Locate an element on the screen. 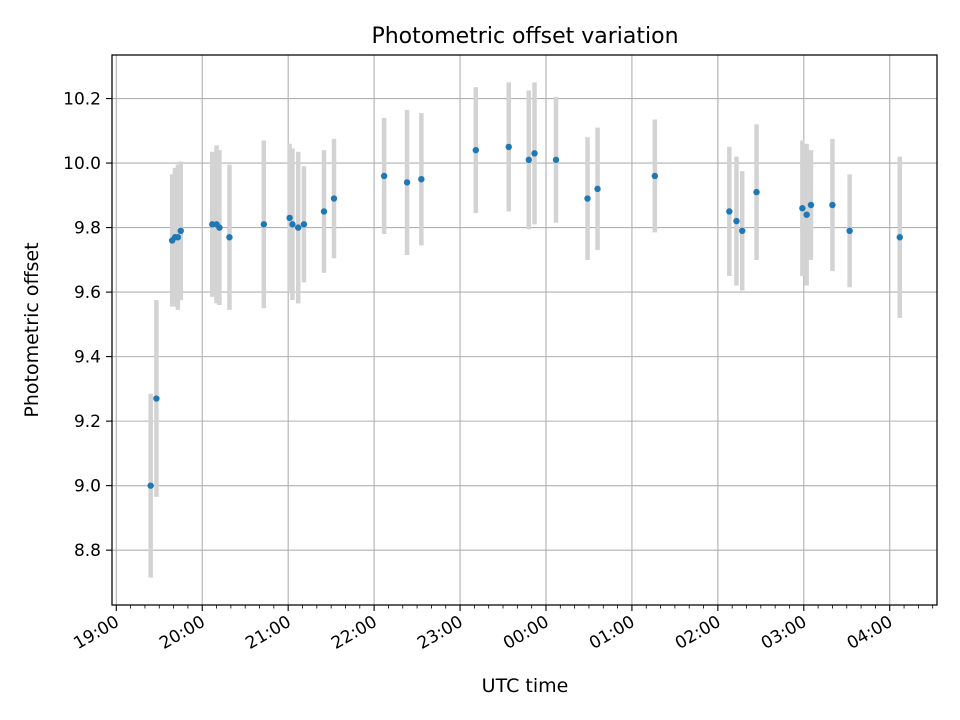 The image size is (960, 720). y-tick-label: 10.2 is located at coordinates (82, 100).